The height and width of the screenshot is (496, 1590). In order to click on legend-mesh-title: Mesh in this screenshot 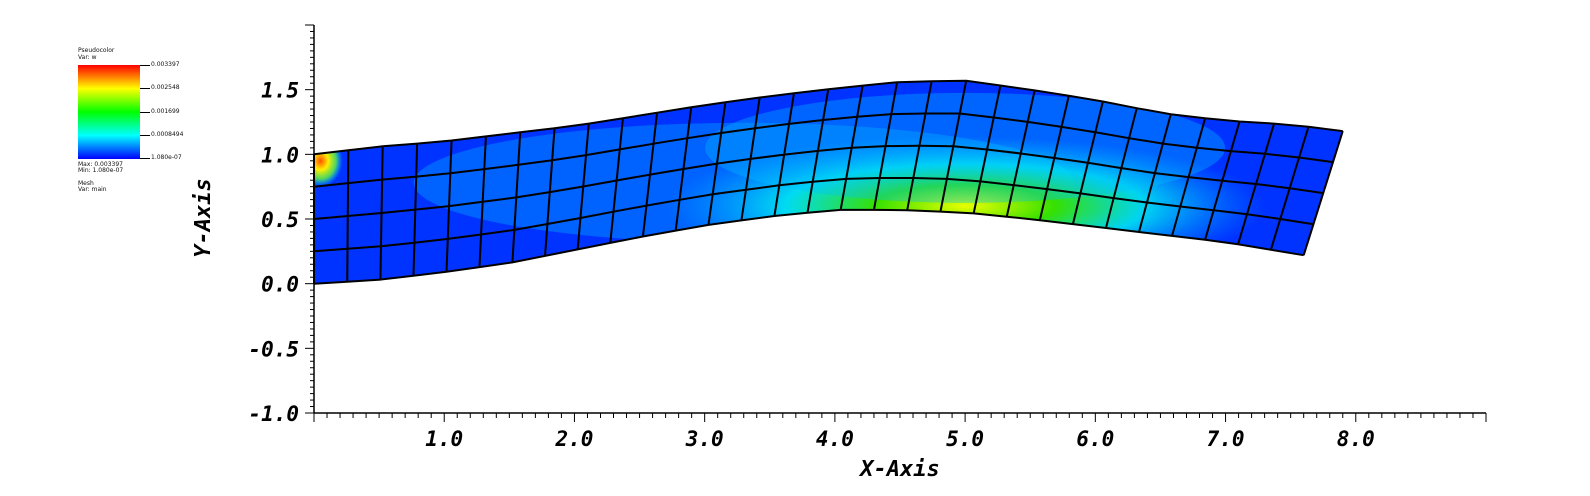, I will do `click(86, 183)`.